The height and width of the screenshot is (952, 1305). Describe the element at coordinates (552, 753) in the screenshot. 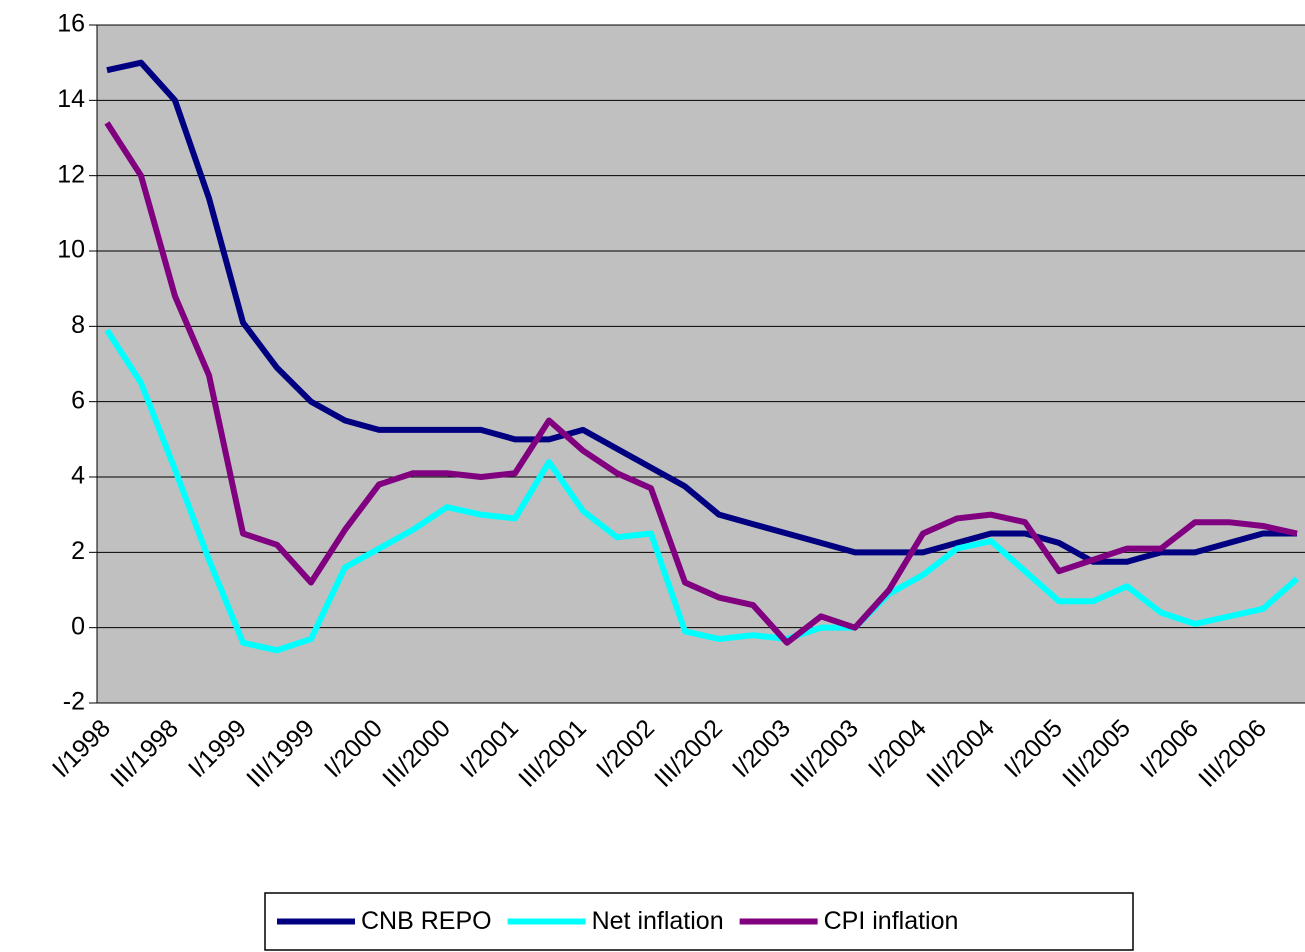

I see `x-tick-label: III/2001` at that location.